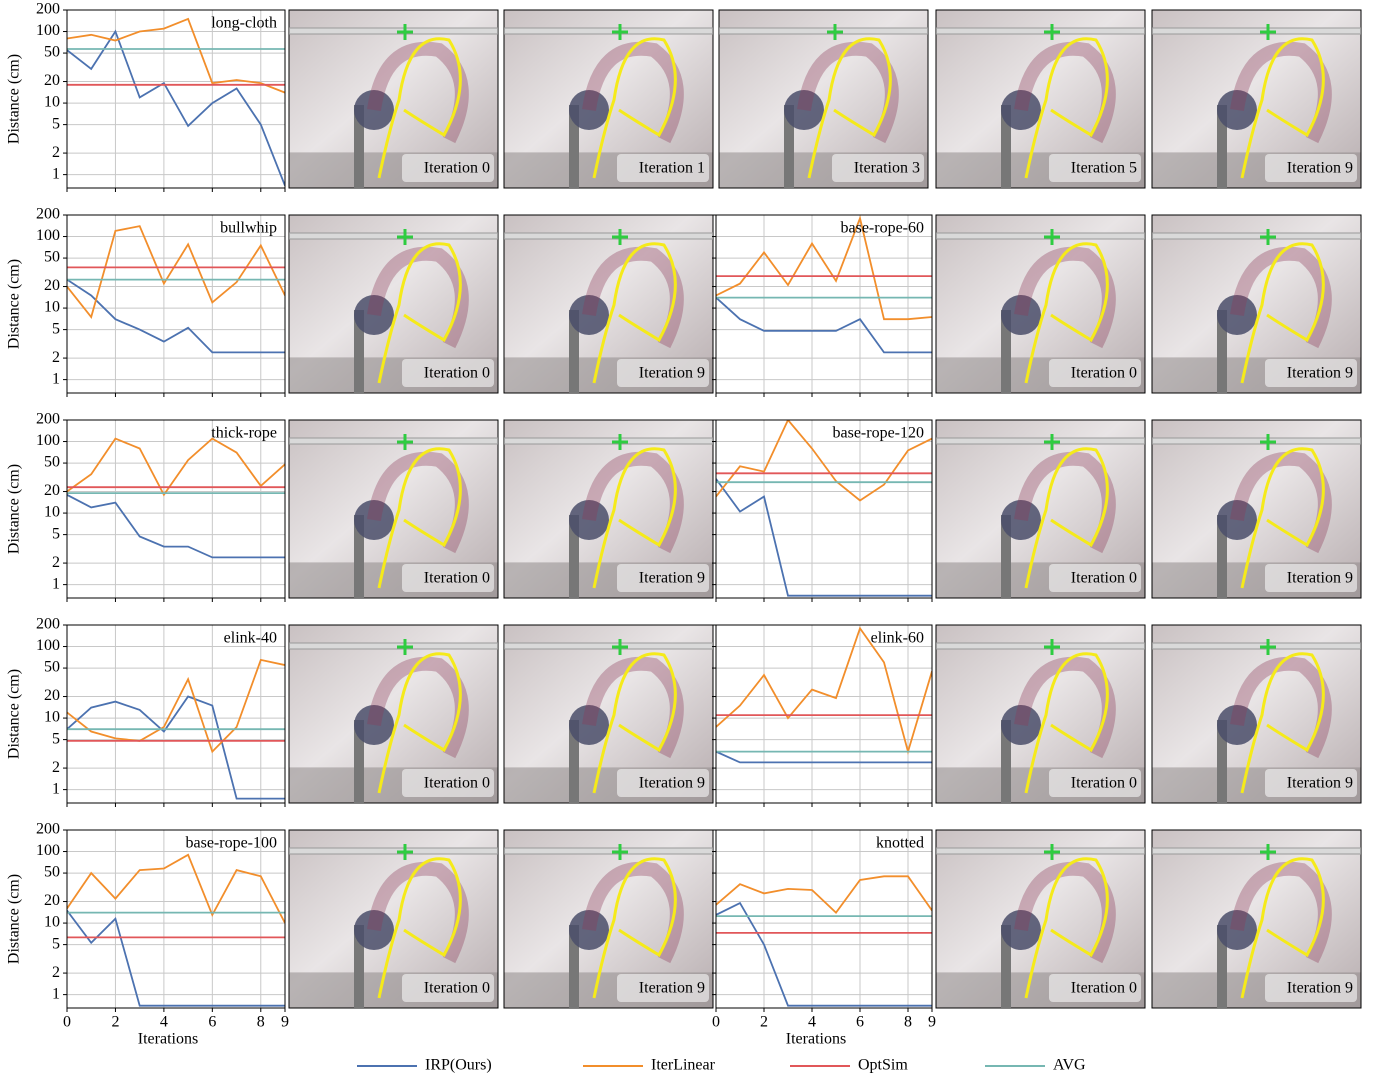 This screenshot has width=1374, height=1076. I want to click on chart-title: long-cloth, so click(244, 23).